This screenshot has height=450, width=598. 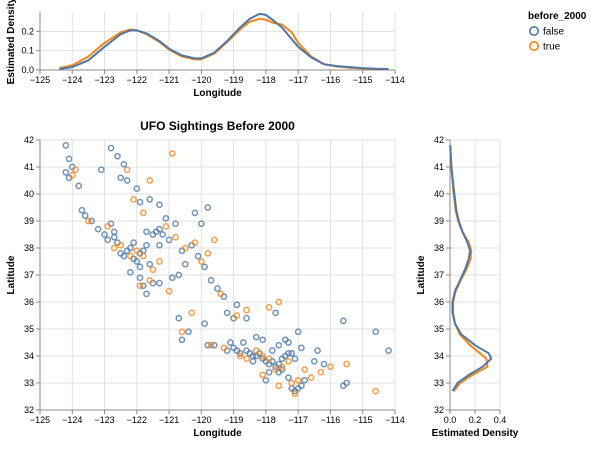 I want to click on x-tick-label: −119, so click(x=234, y=80).